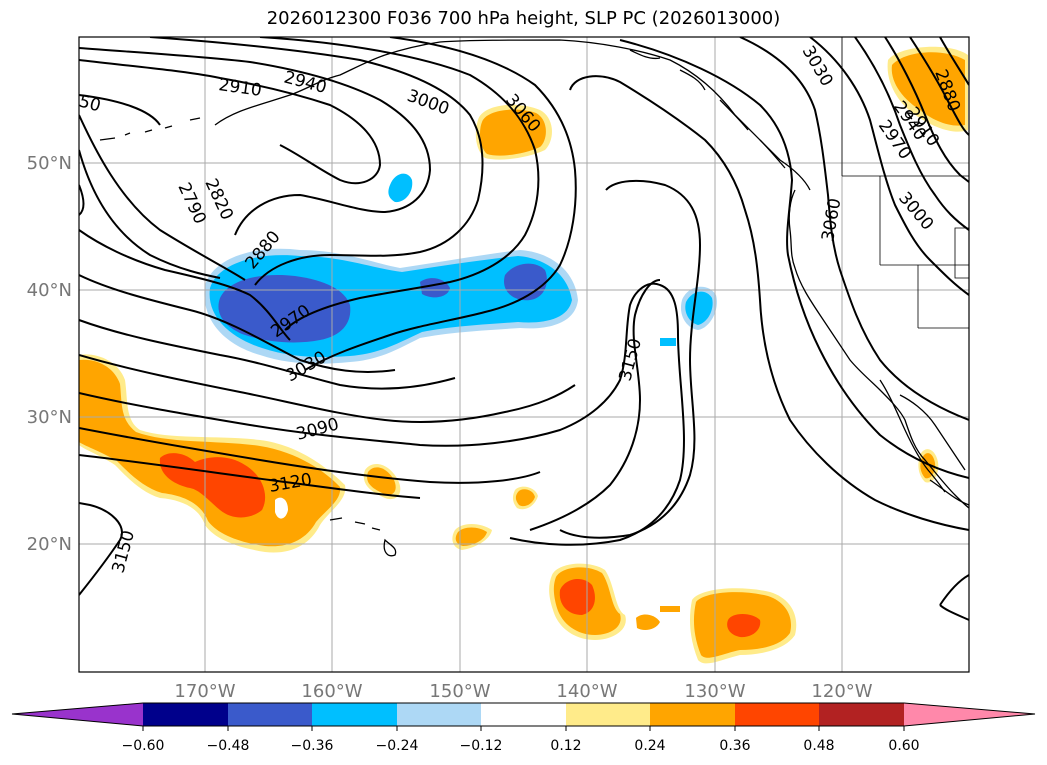  I want to click on lon-label-170w: 170°W, so click(204, 691).